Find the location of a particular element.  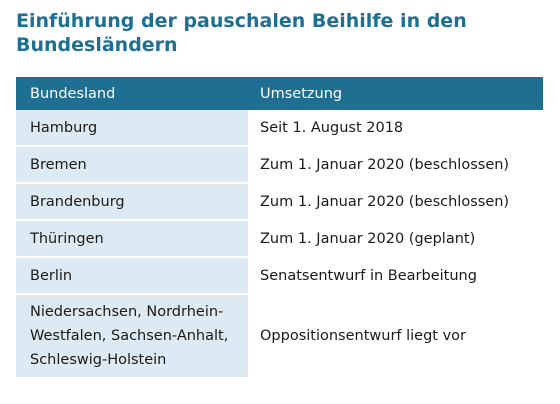

table-header-row: Bundesland Umsetzung is located at coordinates (279, 93).